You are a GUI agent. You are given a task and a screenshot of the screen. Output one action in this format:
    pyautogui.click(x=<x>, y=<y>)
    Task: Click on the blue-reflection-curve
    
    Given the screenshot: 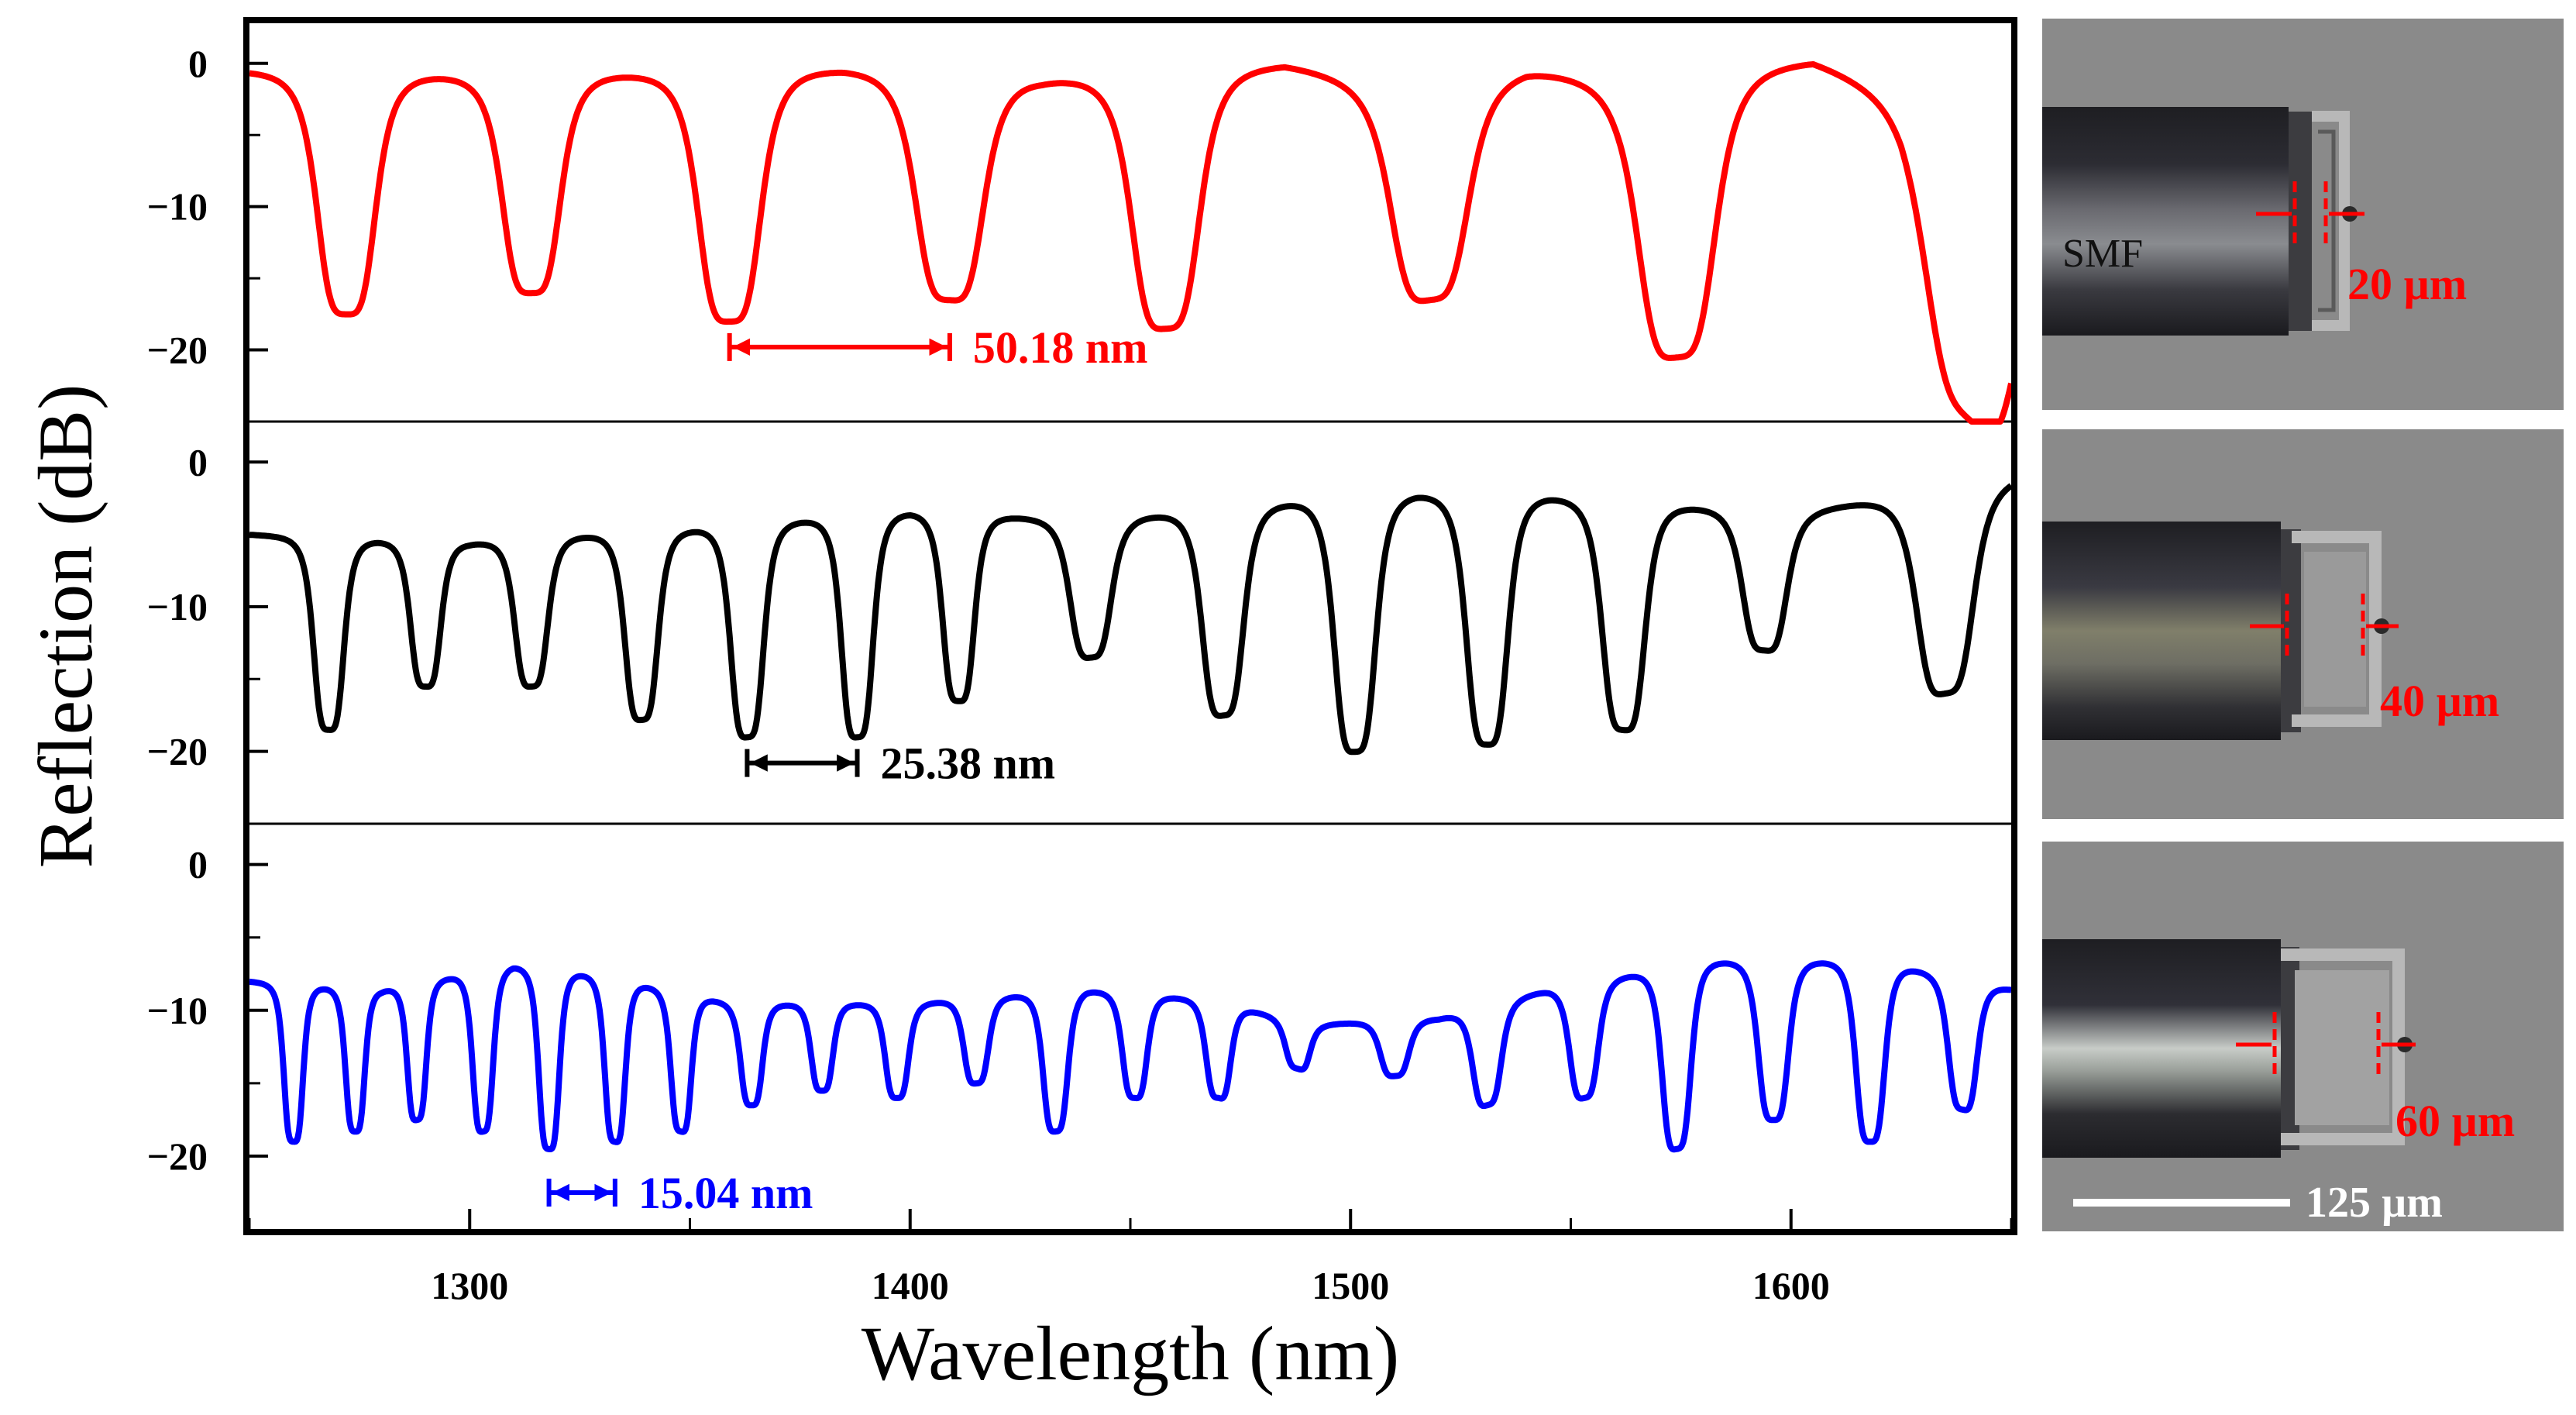 What is the action you would take?
    pyautogui.click(x=1130, y=1056)
    